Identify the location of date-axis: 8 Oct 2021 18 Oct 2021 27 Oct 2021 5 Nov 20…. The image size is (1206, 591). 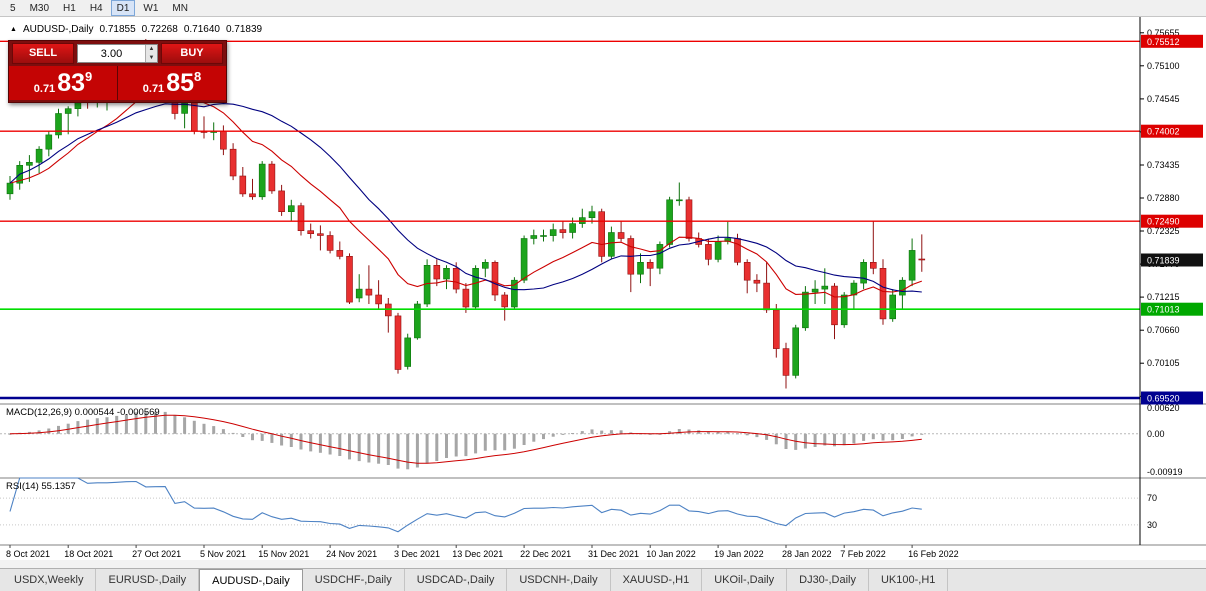
(482, 552).